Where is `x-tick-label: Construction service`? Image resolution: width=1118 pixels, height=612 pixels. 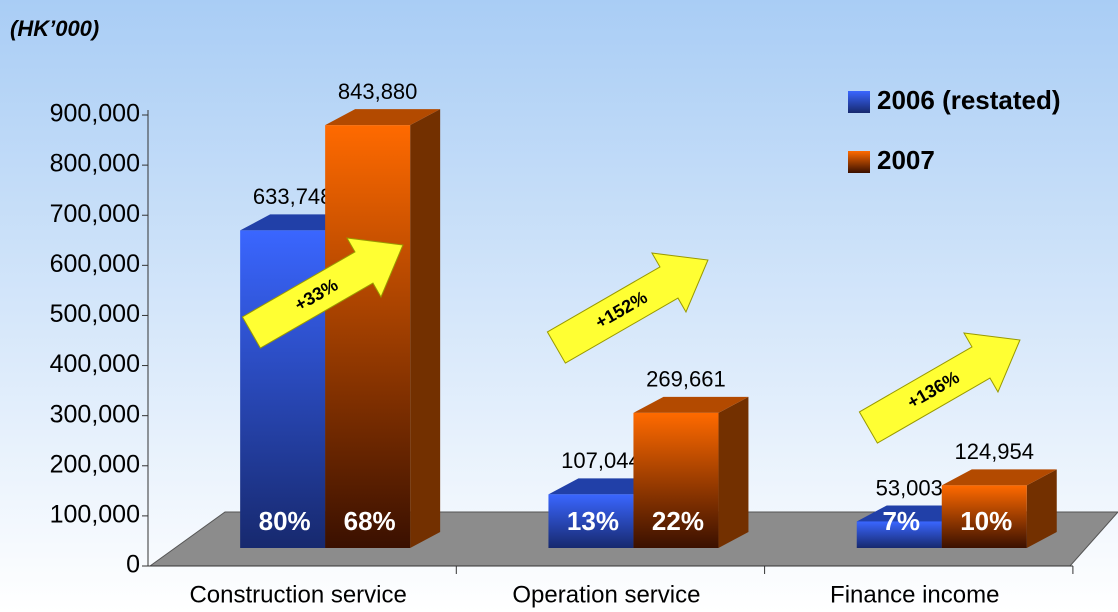
x-tick-label: Construction service is located at coordinates (297, 594).